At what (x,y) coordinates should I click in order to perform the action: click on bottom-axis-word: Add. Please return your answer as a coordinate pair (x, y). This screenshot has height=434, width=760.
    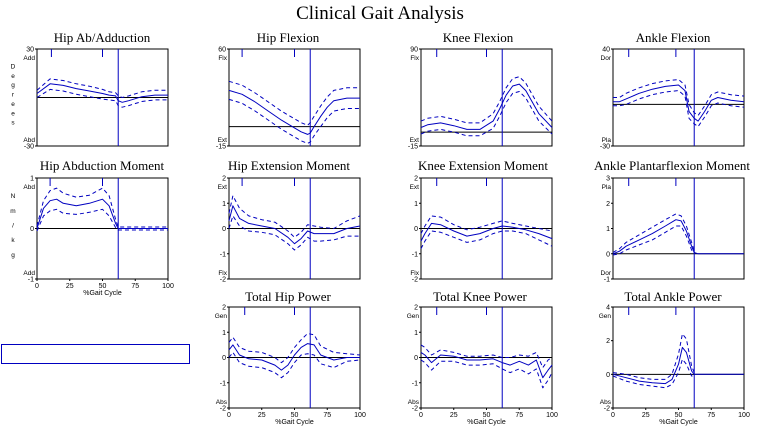
    Looking at the image, I should click on (29, 273).